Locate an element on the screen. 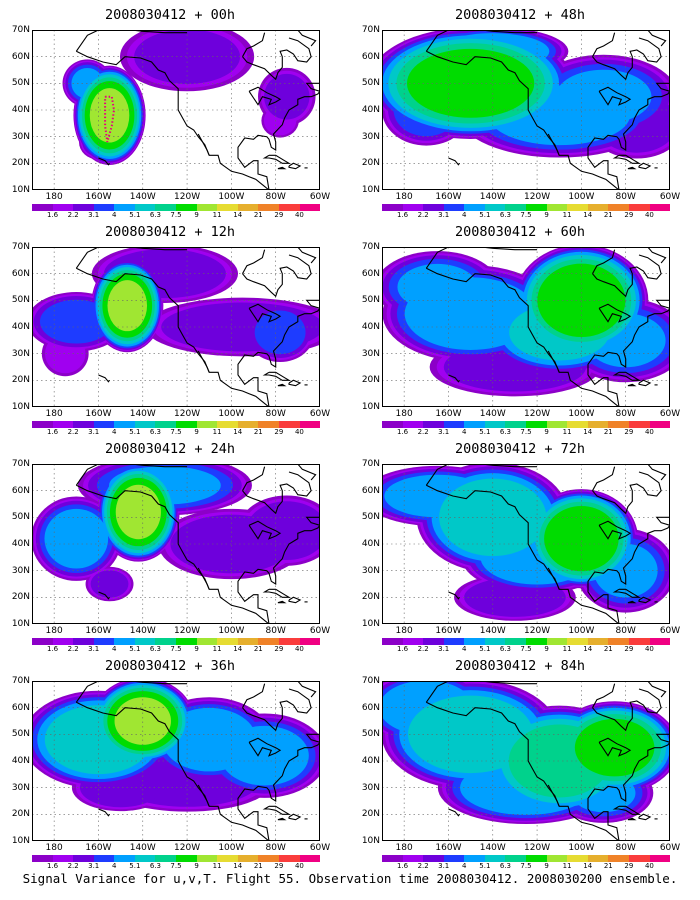 This screenshot has width=700, height=900. lon-tick-label: 140W is located at coordinates (492, 848).